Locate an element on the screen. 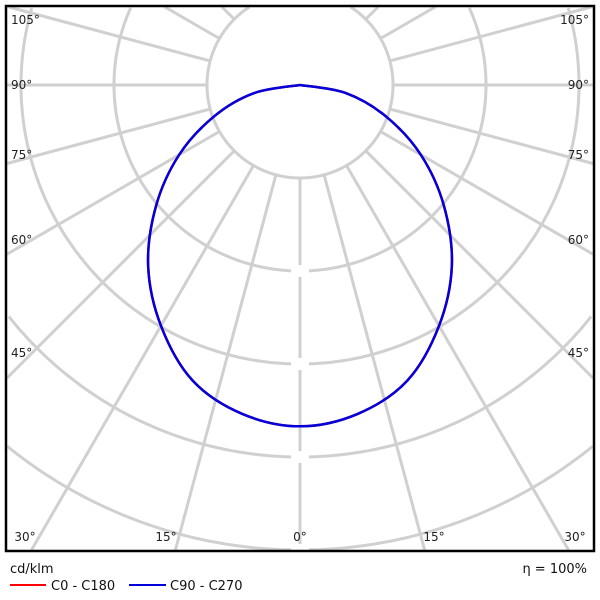 Image resolution: width=600 pixels, height=600 pixels. angle-label-right: 45° is located at coordinates (578, 353).